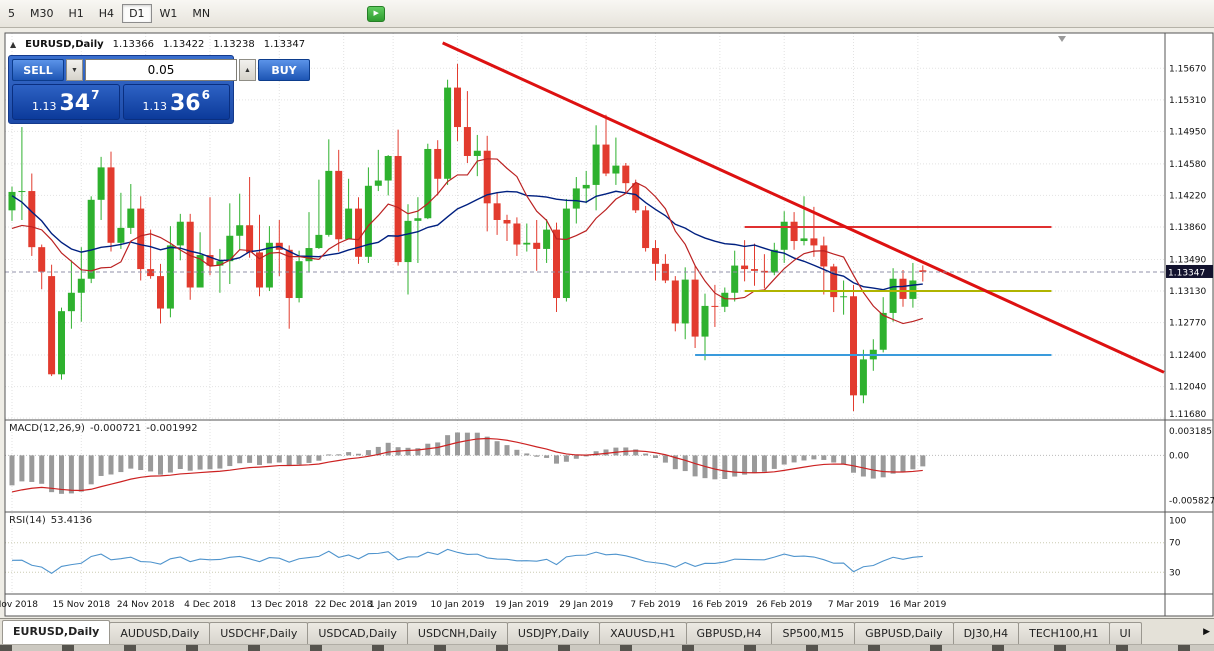 This screenshot has width=1214, height=651. Describe the element at coordinates (729, 633) in the screenshot. I see `chart-tab-gbpusd-h4: GBPUSD,H4` at that location.